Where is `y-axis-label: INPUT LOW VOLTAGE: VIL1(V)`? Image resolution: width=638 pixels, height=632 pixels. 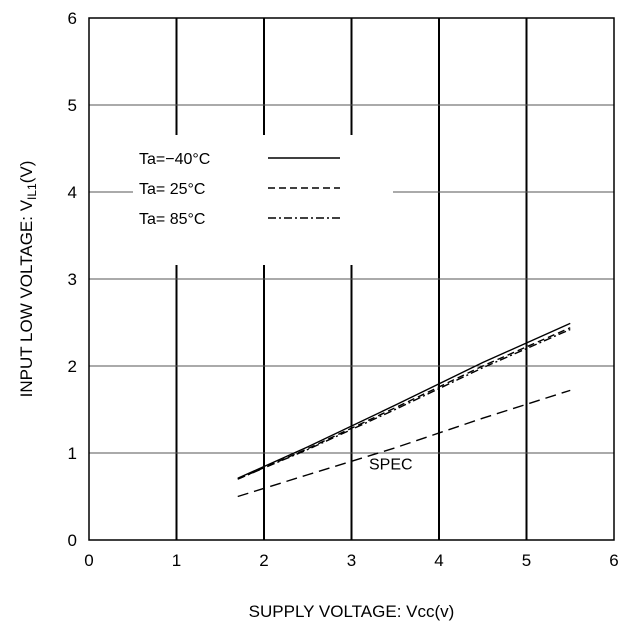
y-axis-label: INPUT LOW VOLTAGE: VIL1(V) is located at coordinates (28, 279).